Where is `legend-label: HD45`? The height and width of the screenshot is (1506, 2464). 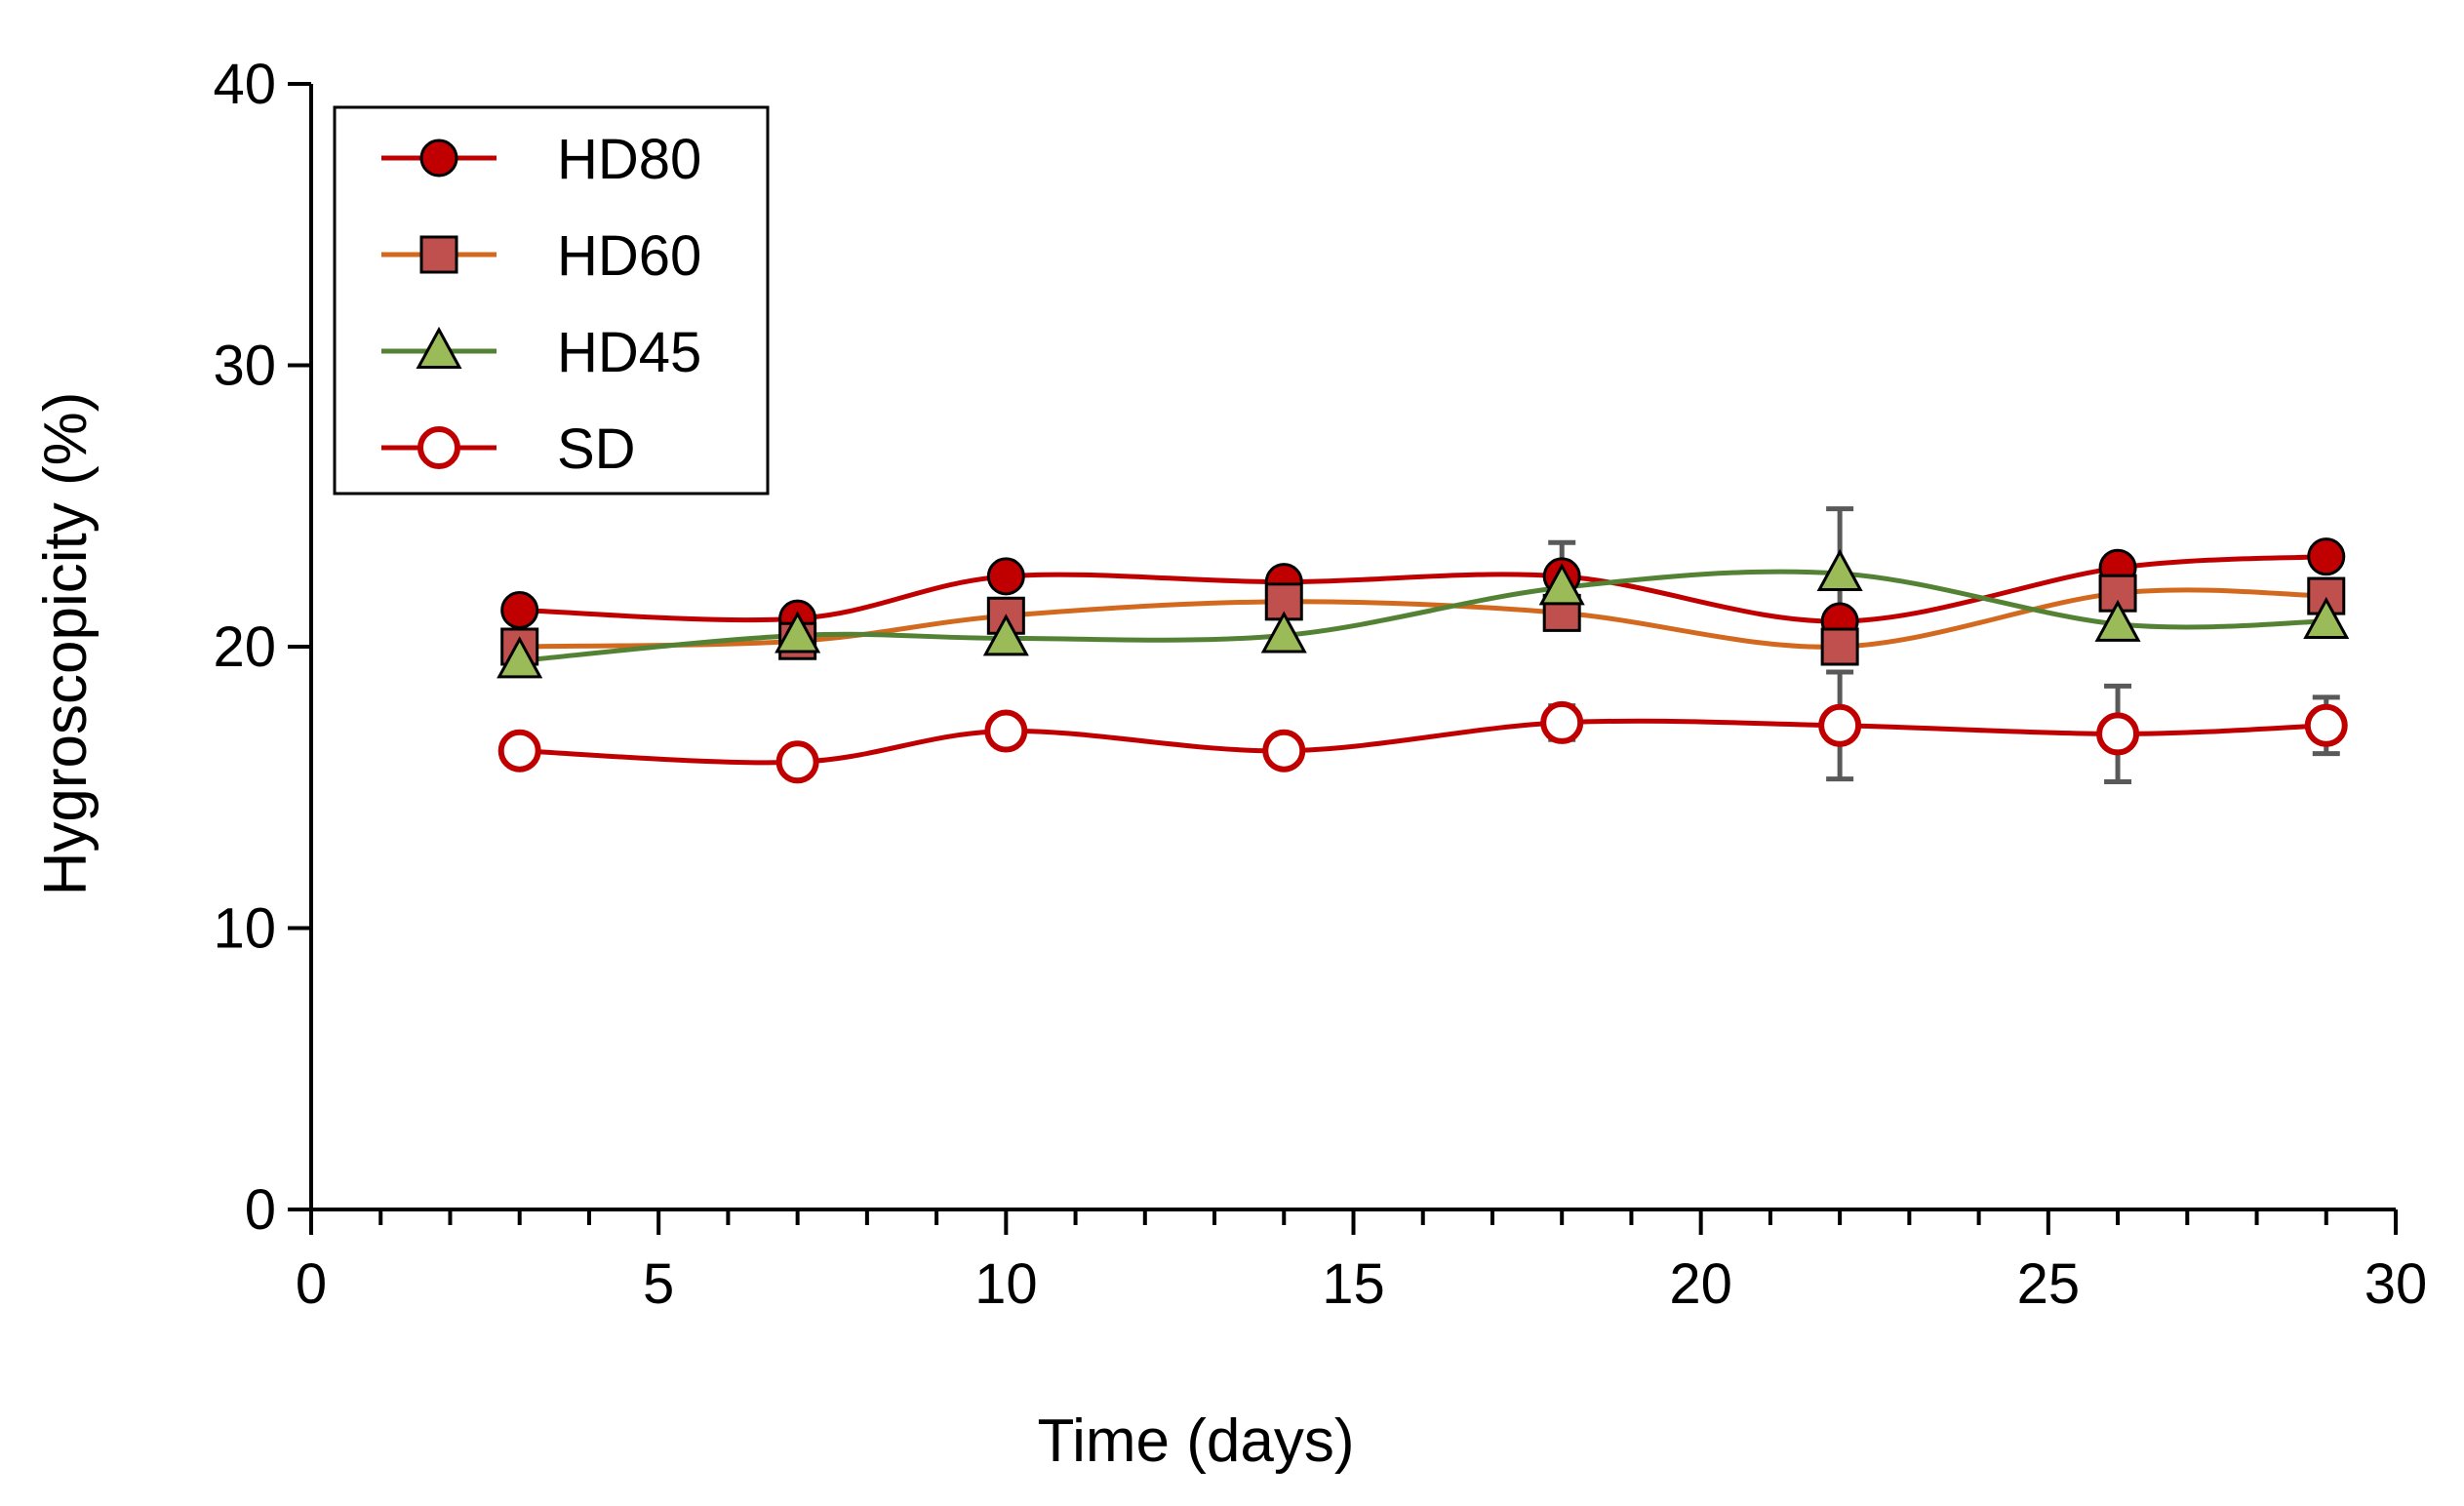 legend-label: HD45 is located at coordinates (629, 352).